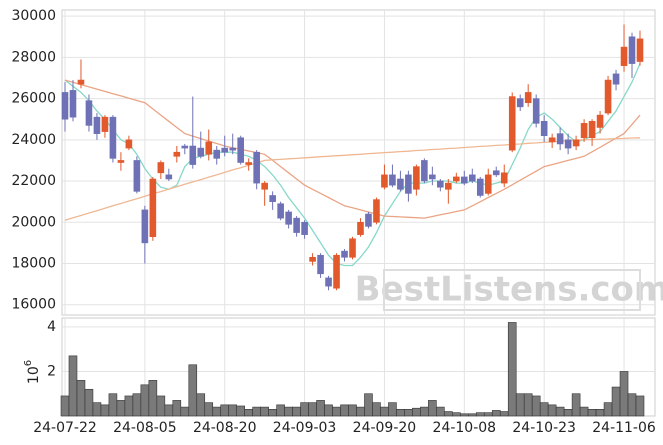 This screenshot has width=663, height=445. What do you see at coordinates (33, 305) in the screenshot?
I see `y-tick-label: 16000` at bounding box center [33, 305].